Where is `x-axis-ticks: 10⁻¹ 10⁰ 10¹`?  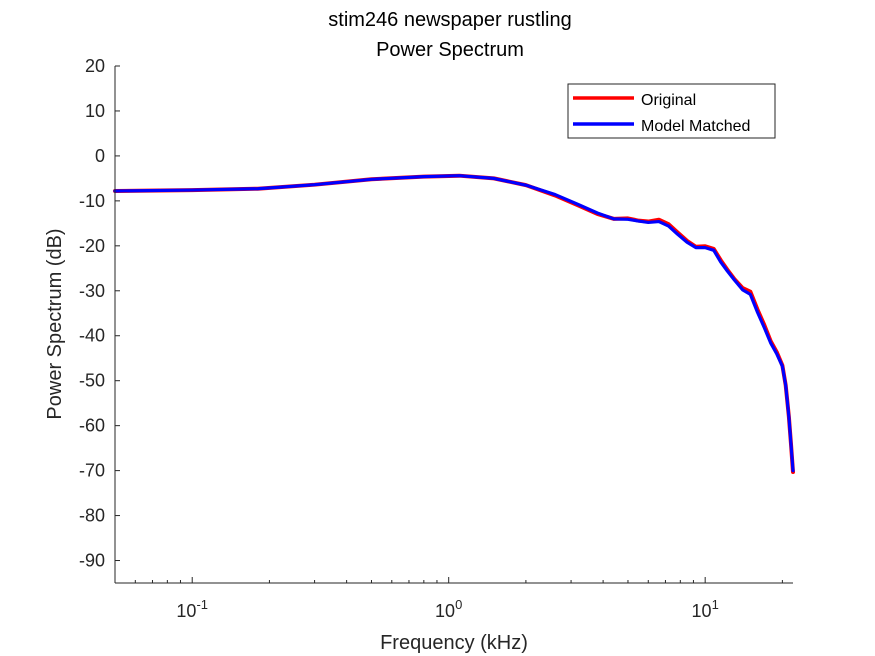 x-axis-ticks: 10⁻¹ 10⁰ 10¹ is located at coordinates (448, 599).